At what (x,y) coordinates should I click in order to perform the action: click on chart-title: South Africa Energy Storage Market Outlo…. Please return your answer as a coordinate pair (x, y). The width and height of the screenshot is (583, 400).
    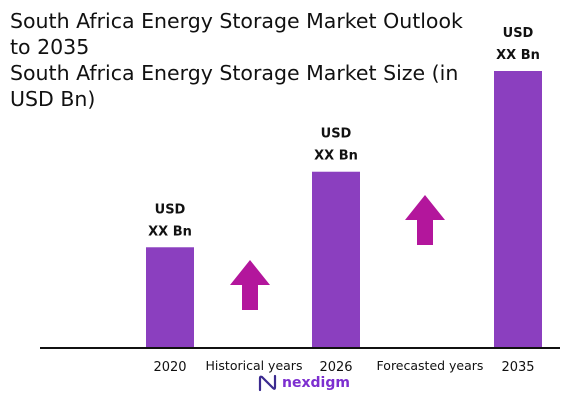
    Looking at the image, I should click on (236, 34).